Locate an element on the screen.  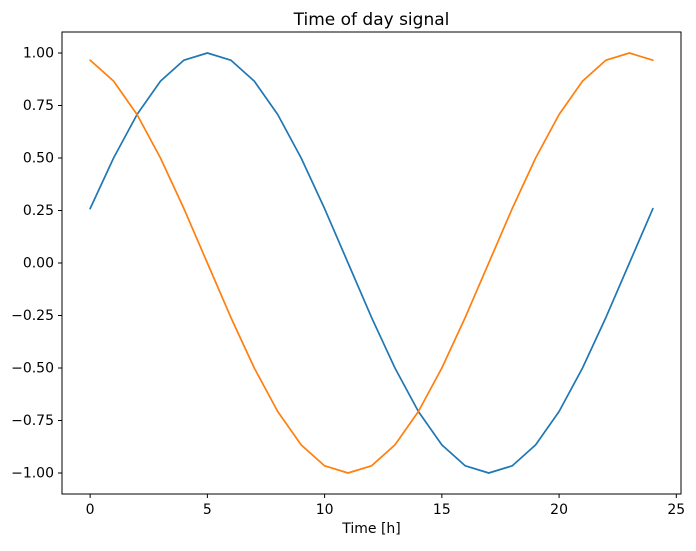
y-tick-label: 1.00 is located at coordinates (38, 54).